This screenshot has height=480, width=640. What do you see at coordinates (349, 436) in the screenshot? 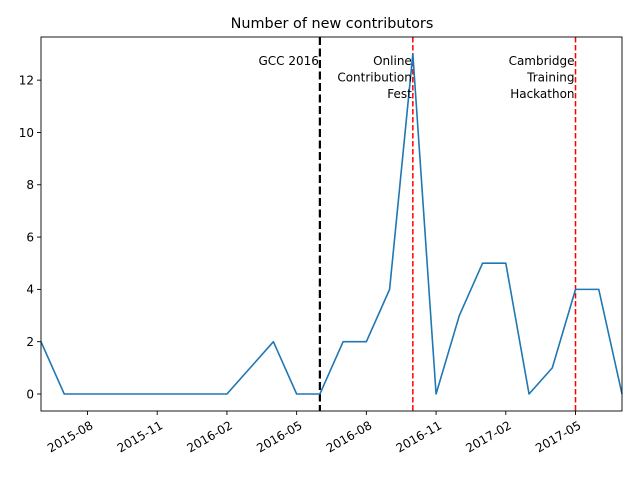
I see `x-tick-label: 2016-08` at bounding box center [349, 436].